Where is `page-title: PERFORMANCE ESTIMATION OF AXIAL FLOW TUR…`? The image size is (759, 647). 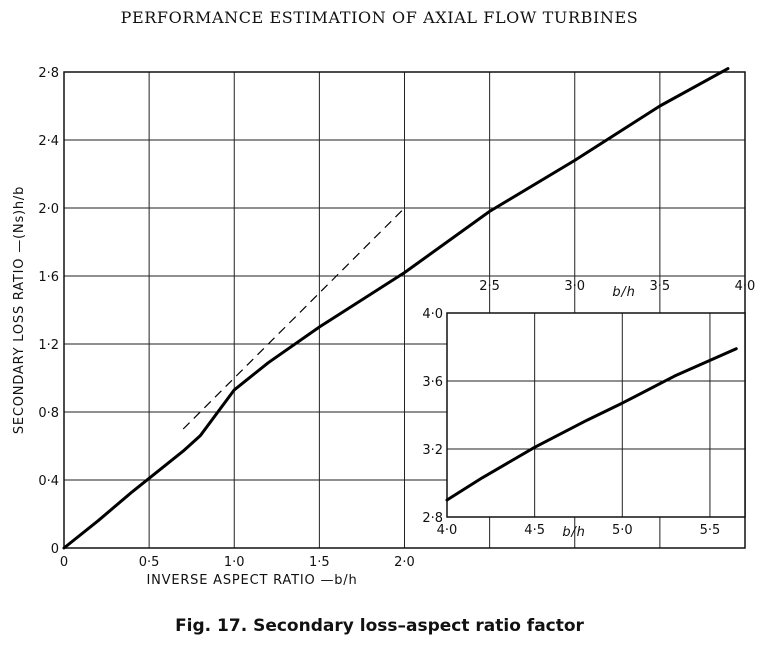 page-title: PERFORMANCE ESTIMATION OF AXIAL FLOW TUR… is located at coordinates (379, 17).